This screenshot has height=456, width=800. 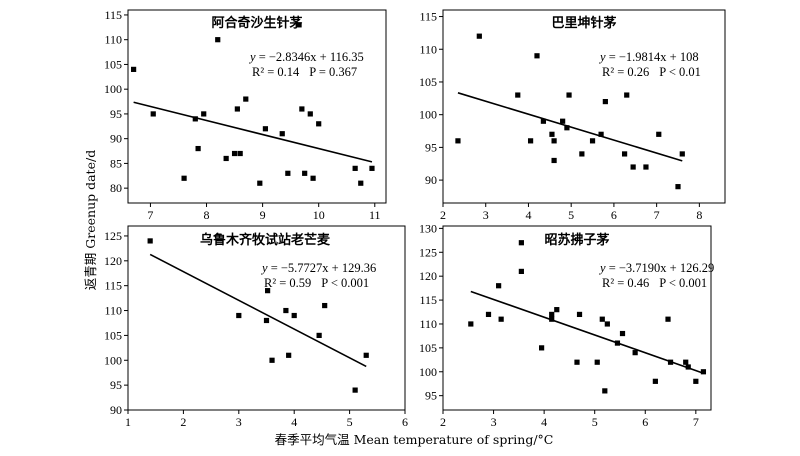 What do you see at coordinates (116, 163) in the screenshot?
I see `y-tick-label: 85` at bounding box center [116, 163].